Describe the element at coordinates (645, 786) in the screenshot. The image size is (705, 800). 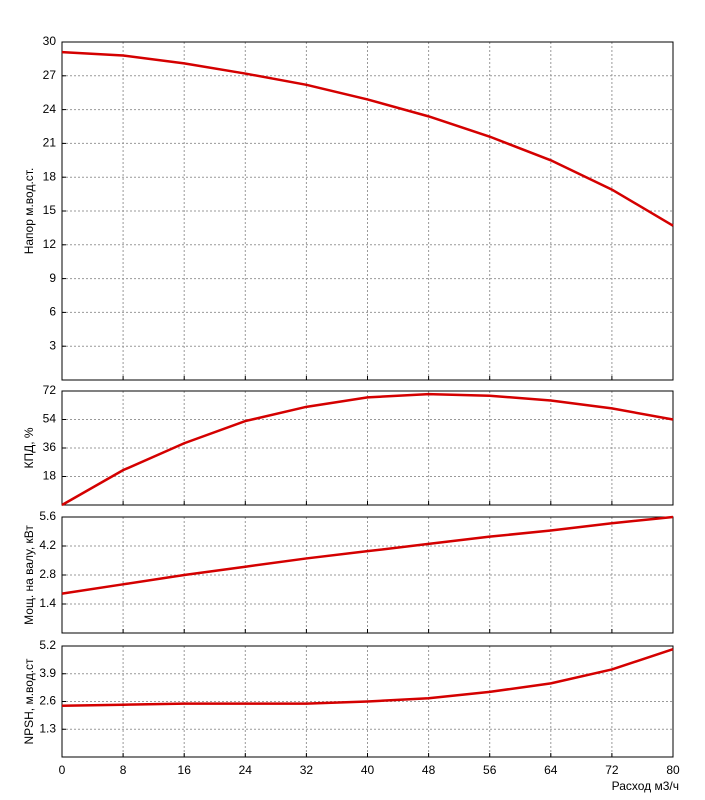
I see `x-axis-label: Расход м3/ч` at that location.